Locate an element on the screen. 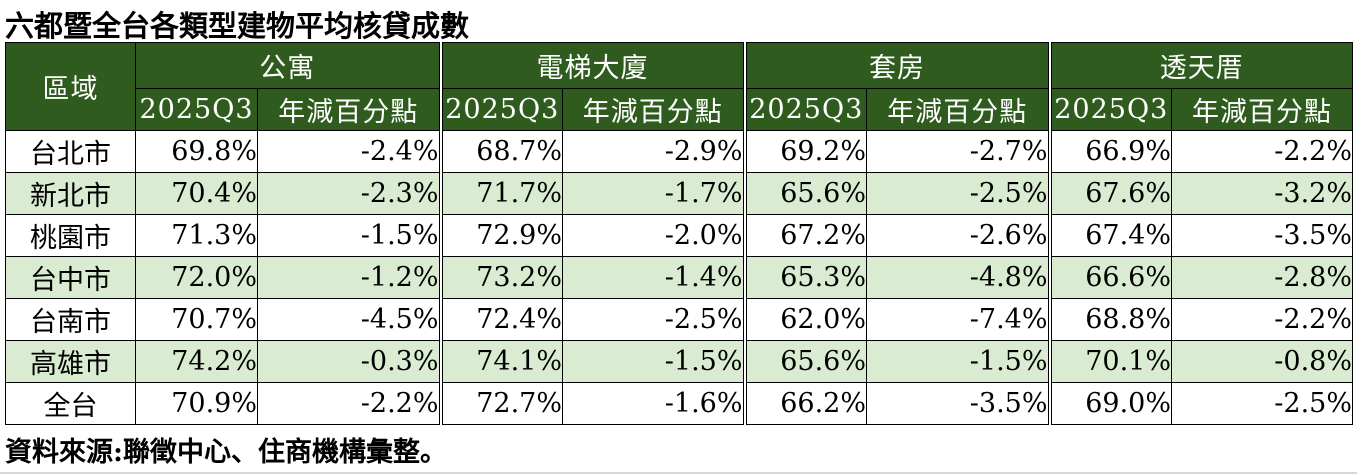 This screenshot has width=1357, height=474. value-cell-quarter: 74.2% is located at coordinates (196, 361).